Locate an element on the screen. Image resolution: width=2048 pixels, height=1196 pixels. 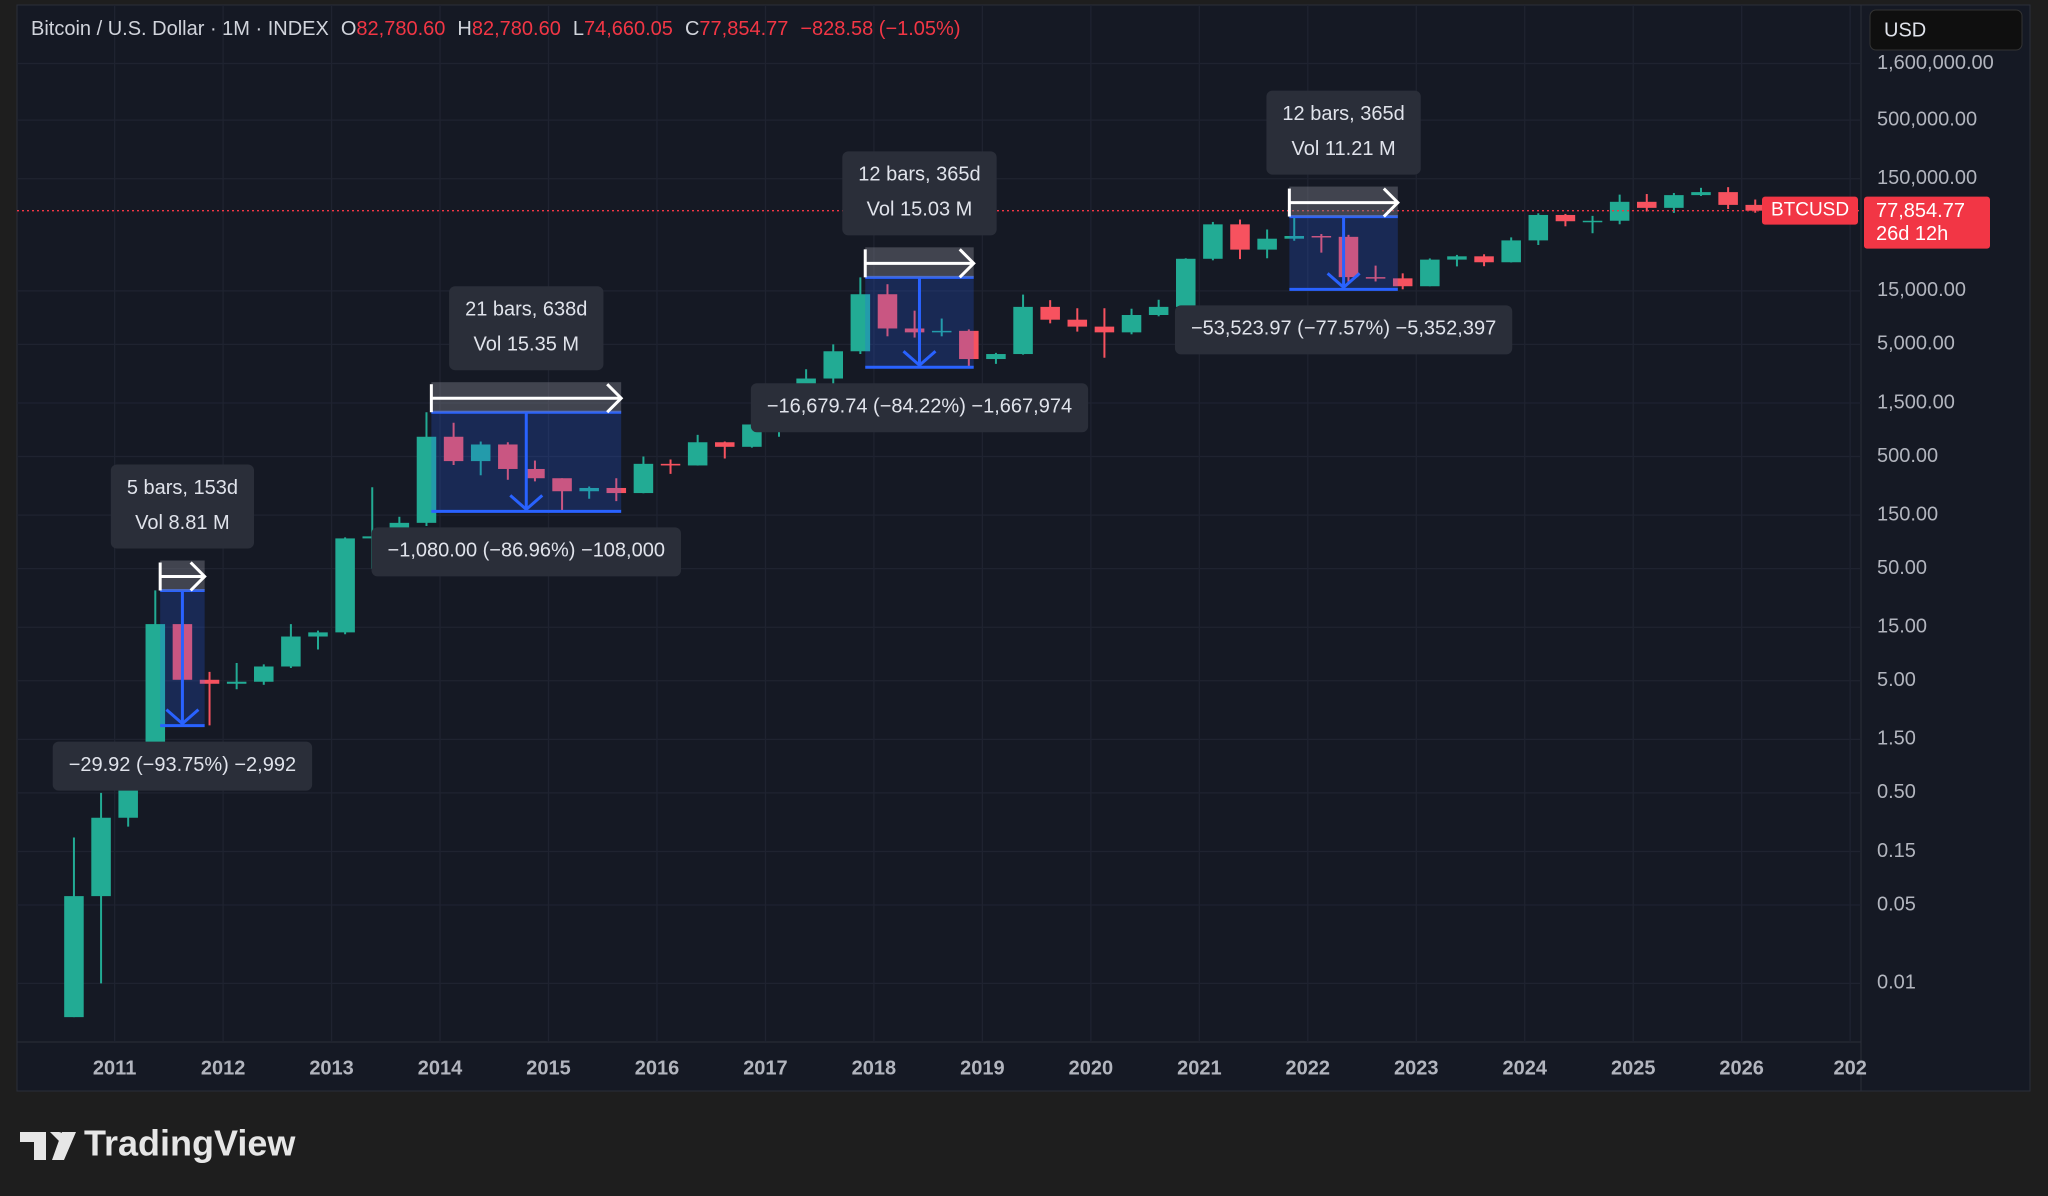
measure-label-text: −53,523.97 (−77.57%) −5,352,397 is located at coordinates (1343, 329).